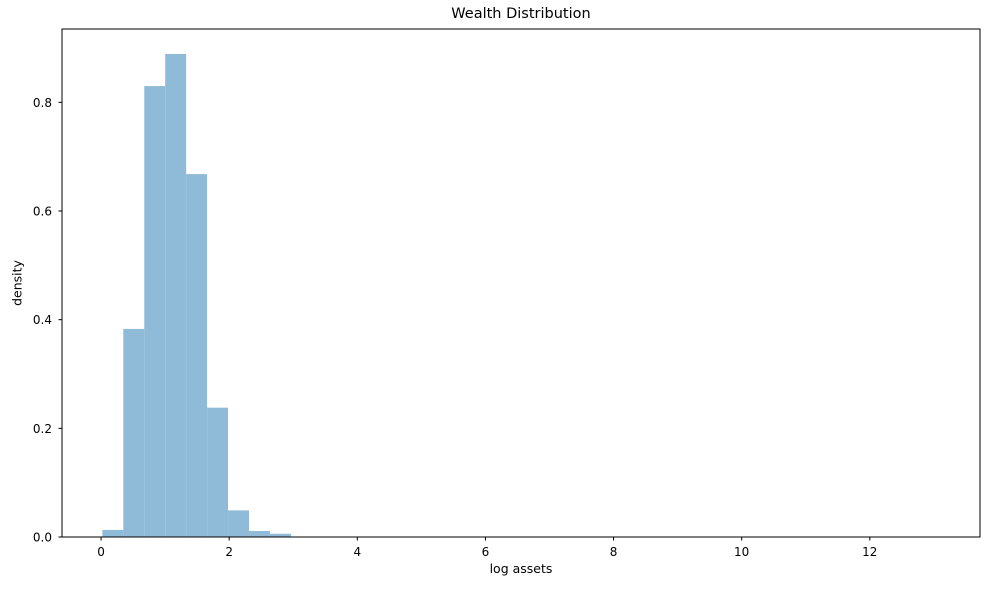 The image size is (989, 590). What do you see at coordinates (42, 429) in the screenshot?
I see `y-tick-label: 0.2` at bounding box center [42, 429].